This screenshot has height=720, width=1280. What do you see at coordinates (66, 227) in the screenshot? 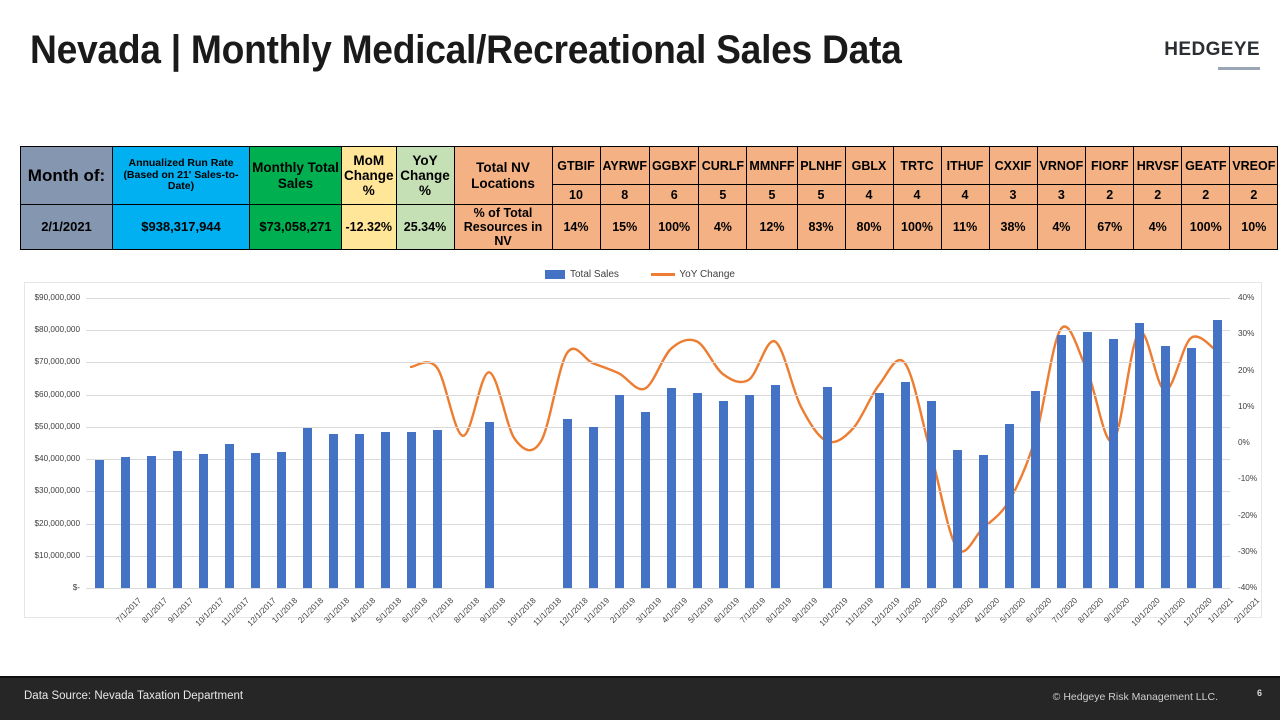
I see `value-month-of: 2/1/2021` at bounding box center [66, 227].